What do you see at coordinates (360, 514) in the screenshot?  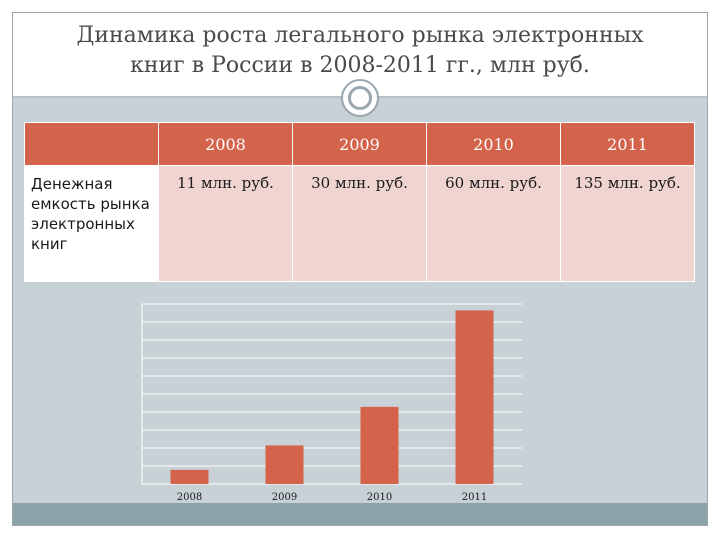 I see `footer-bar` at bounding box center [360, 514].